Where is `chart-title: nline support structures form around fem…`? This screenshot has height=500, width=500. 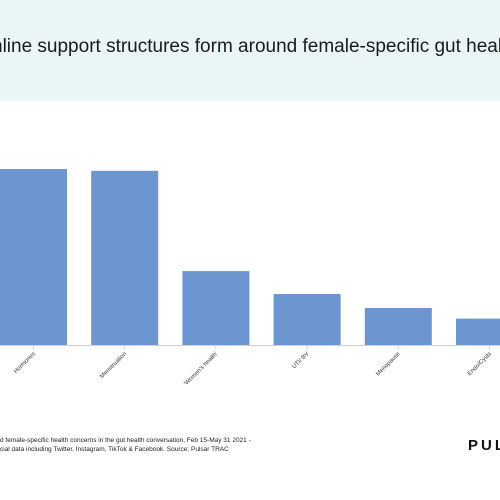
chart-title: nline support structures form around fem… is located at coordinates (250, 46).